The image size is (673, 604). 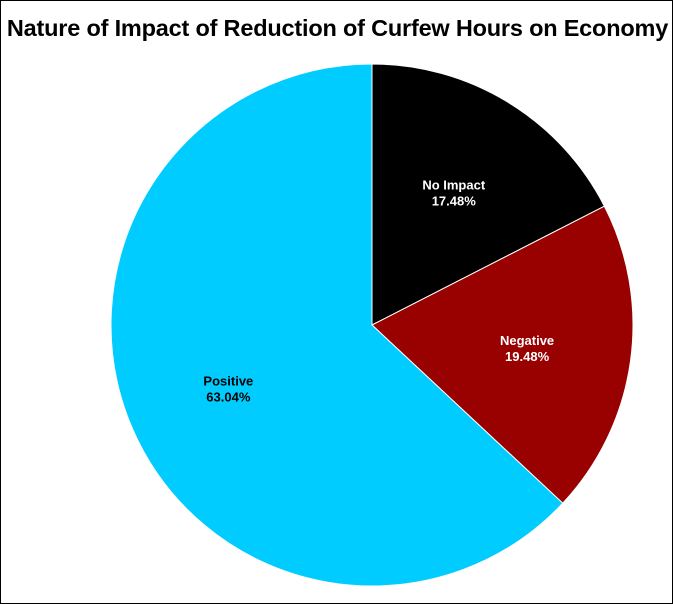 I want to click on slice-value-negative: 19.48%, so click(x=527, y=356).